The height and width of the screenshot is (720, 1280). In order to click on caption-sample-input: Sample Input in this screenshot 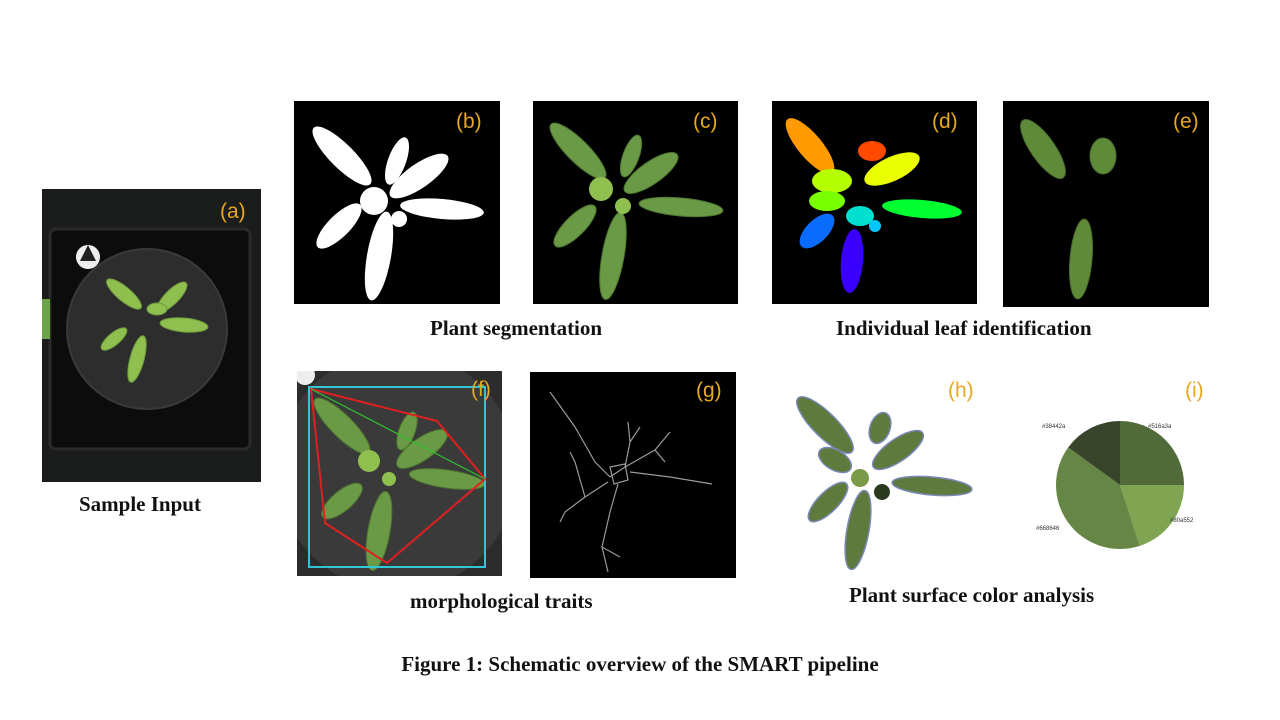, I will do `click(140, 504)`.